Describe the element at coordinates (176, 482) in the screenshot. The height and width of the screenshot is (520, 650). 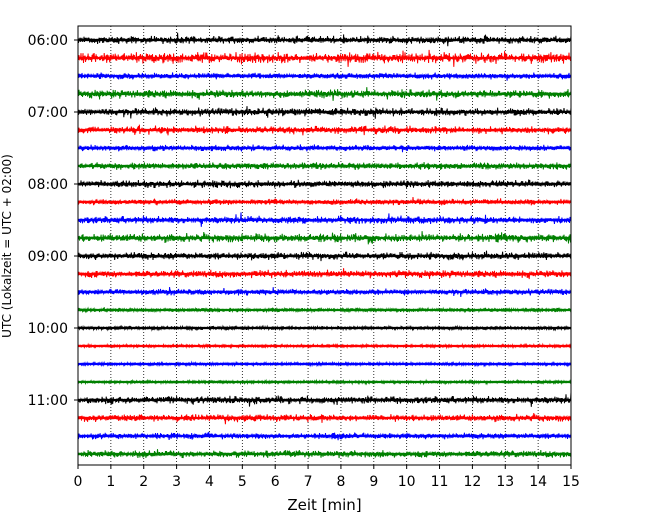
I see `x-tick-label: 3` at that location.